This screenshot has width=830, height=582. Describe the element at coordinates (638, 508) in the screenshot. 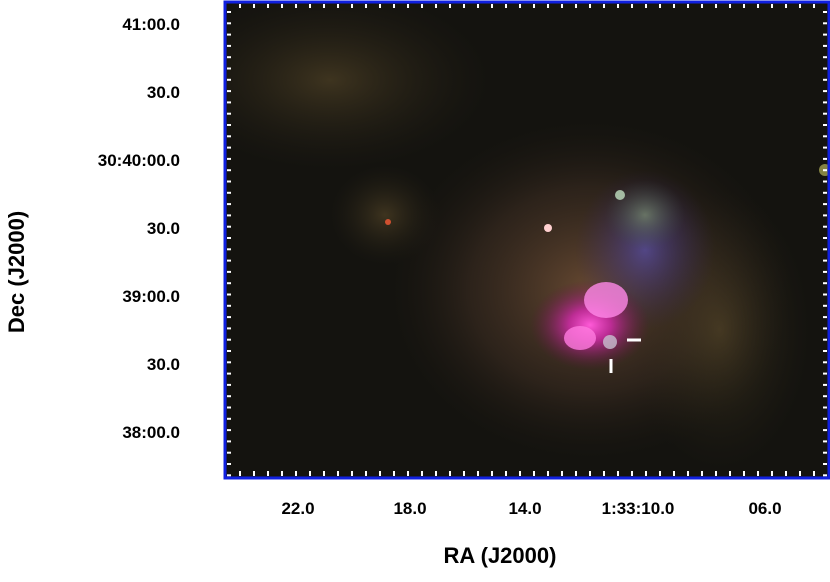

I see `x-tick-label: 1:33:10.0` at that location.